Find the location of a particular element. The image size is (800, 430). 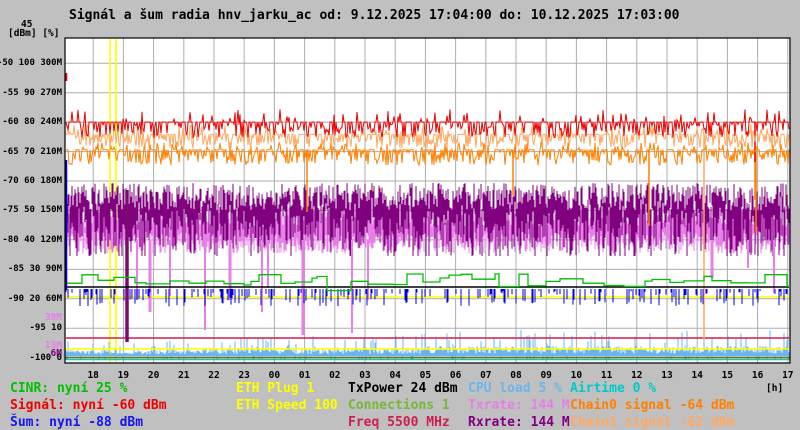

legend-eth-plug: ETH Plug 1 is located at coordinates (275, 388).